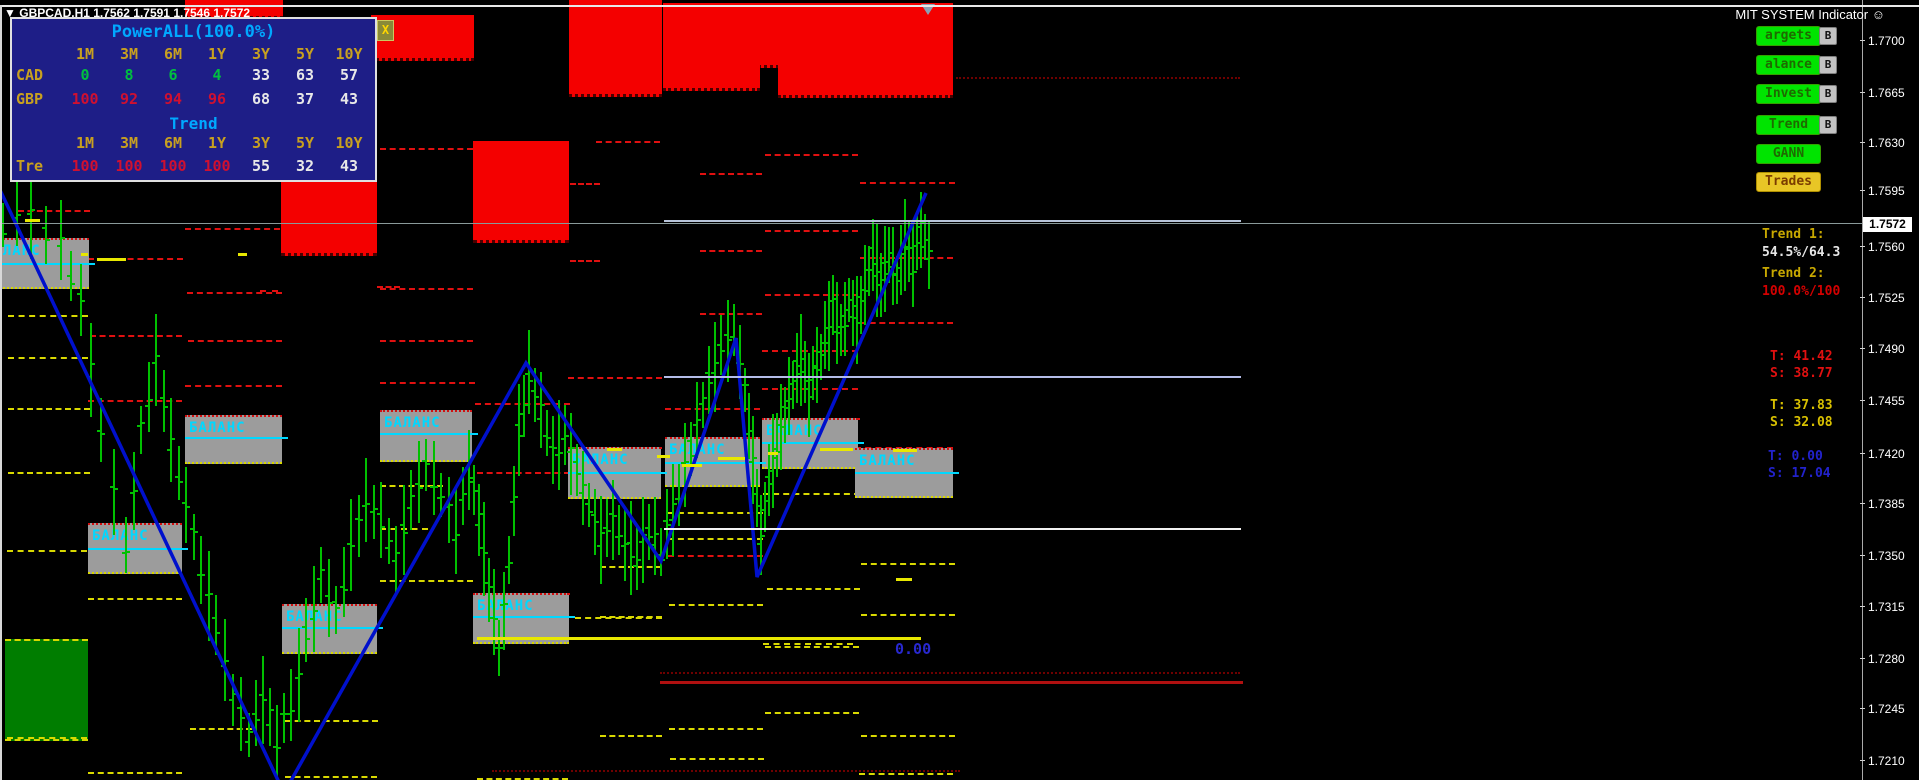  What do you see at coordinates (193, 166) in the screenshot?
I see `trend-strength-row: Tre 100 100 100 100 55 32 43` at bounding box center [193, 166].